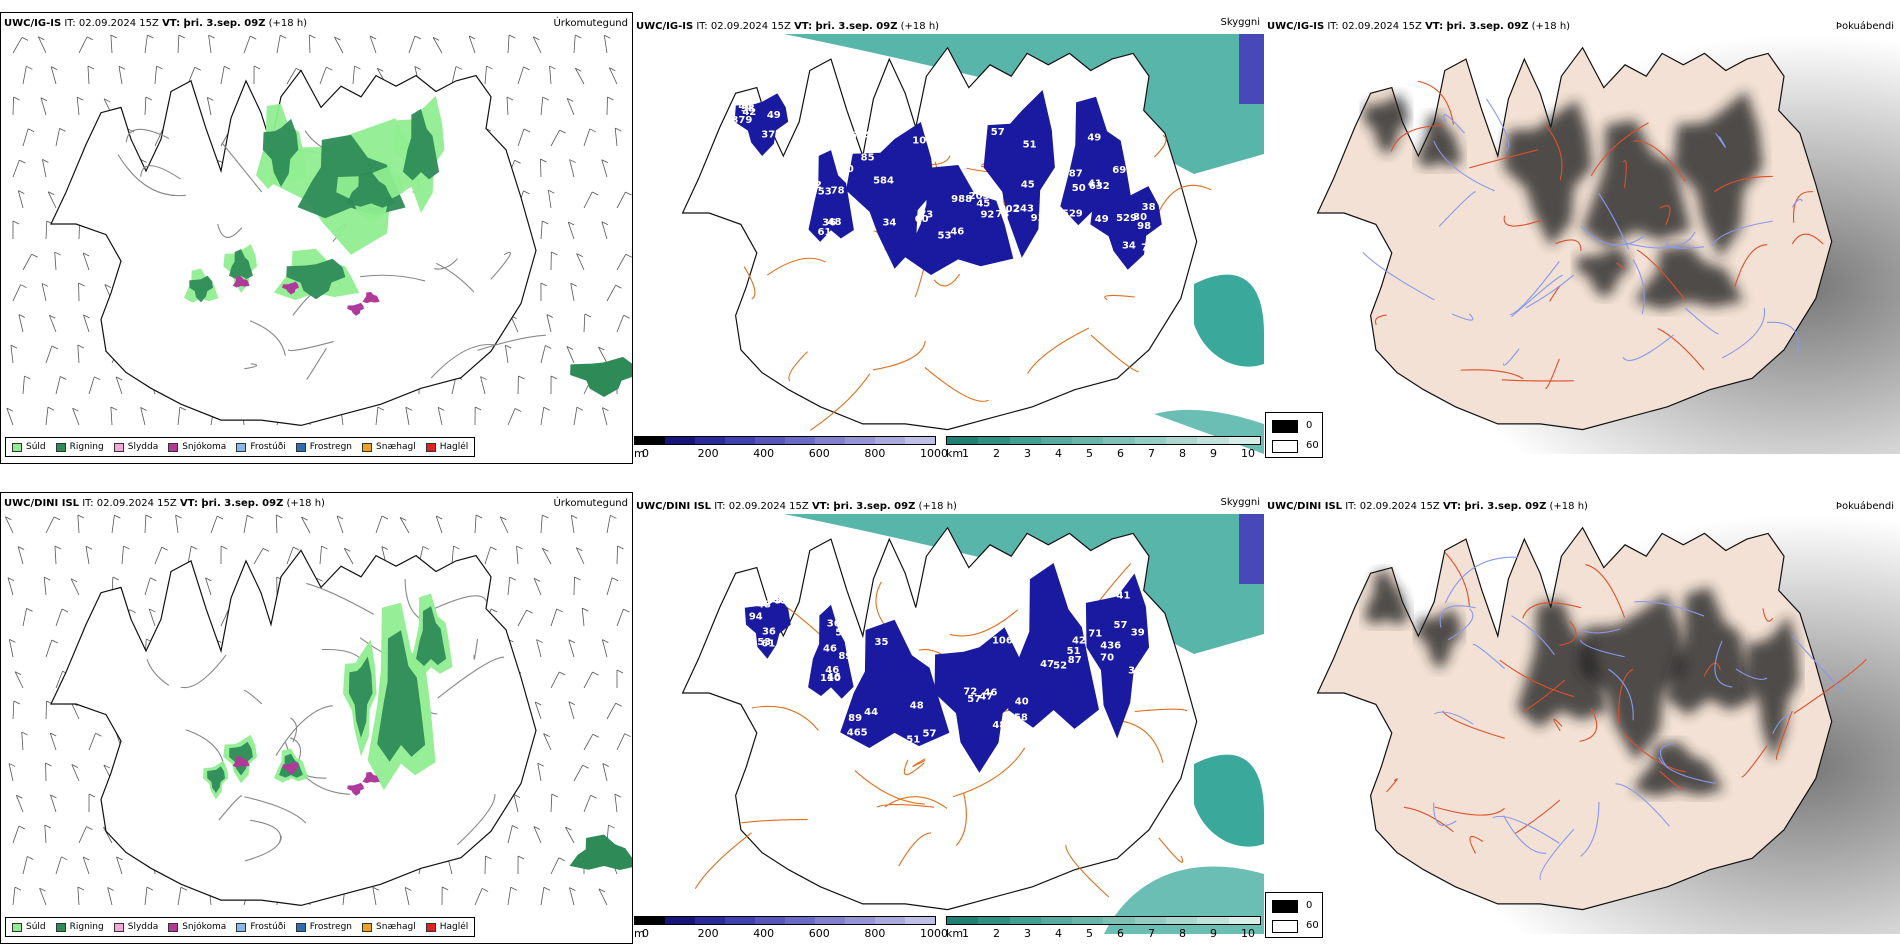  I want to click on cloud-base-label: 34, so click(889, 223).